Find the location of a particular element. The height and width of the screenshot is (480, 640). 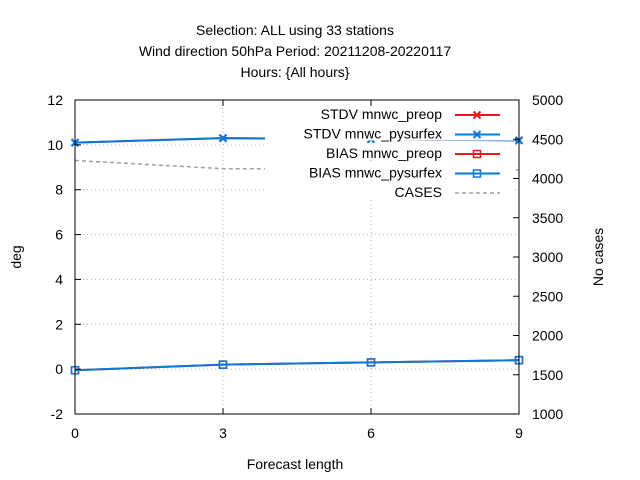

series-bias-mnwc-preop is located at coordinates (297, 365).